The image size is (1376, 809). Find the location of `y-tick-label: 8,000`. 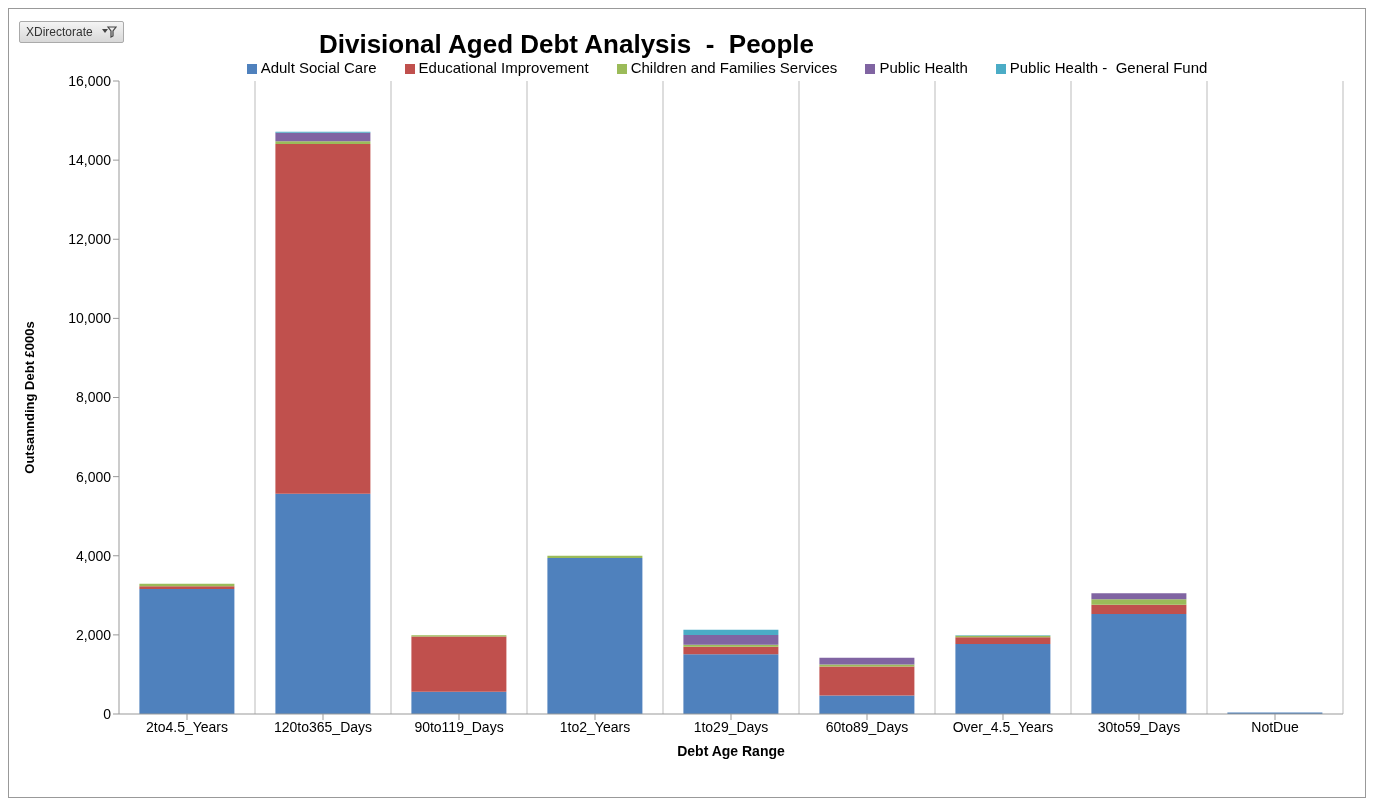

y-tick-label: 8,000 is located at coordinates (93, 397).